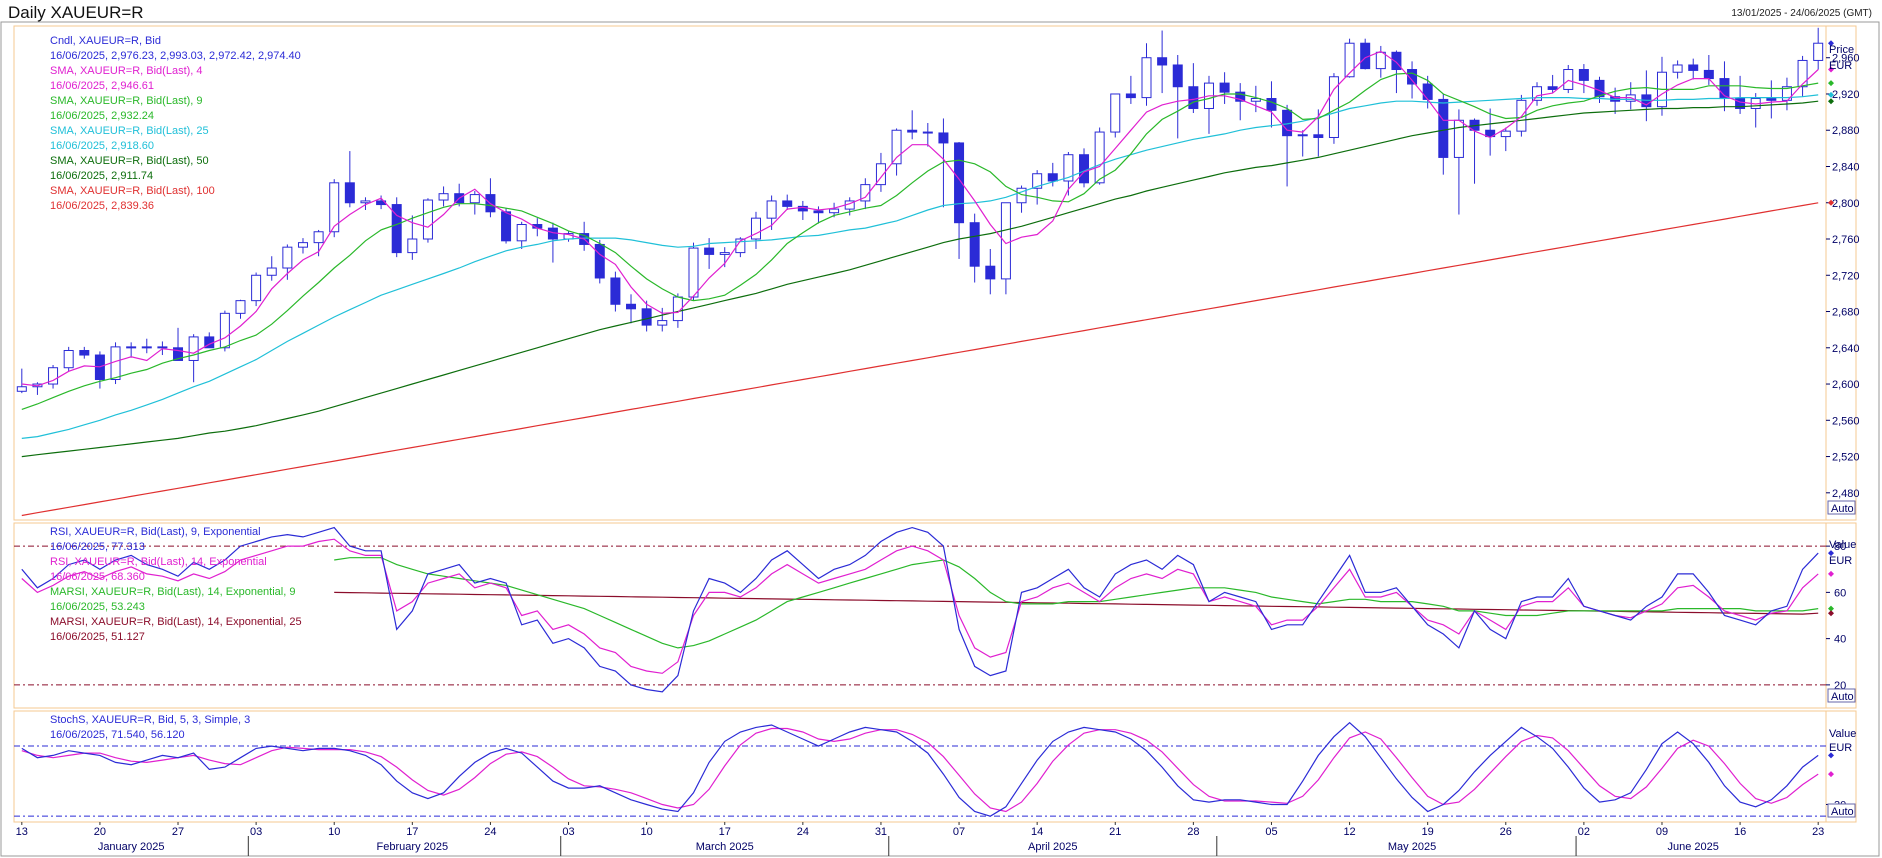 Image resolution: width=1882 pixels, height=858 pixels. What do you see at coordinates (1831, 202) in the screenshot?
I see `sma100-marker` at bounding box center [1831, 202].